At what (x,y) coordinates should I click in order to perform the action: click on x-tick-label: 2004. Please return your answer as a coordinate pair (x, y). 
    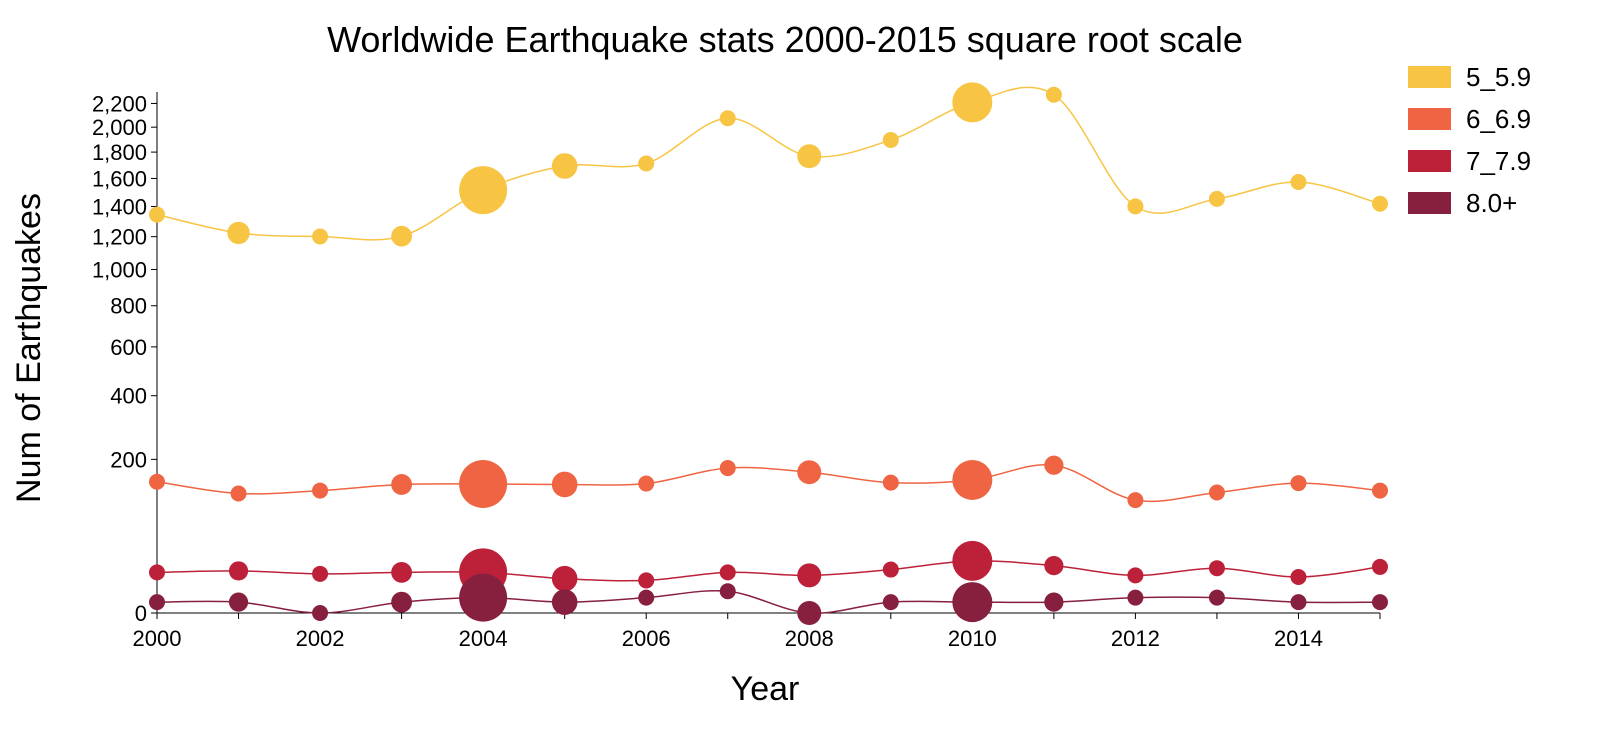
    Looking at the image, I should click on (483, 638).